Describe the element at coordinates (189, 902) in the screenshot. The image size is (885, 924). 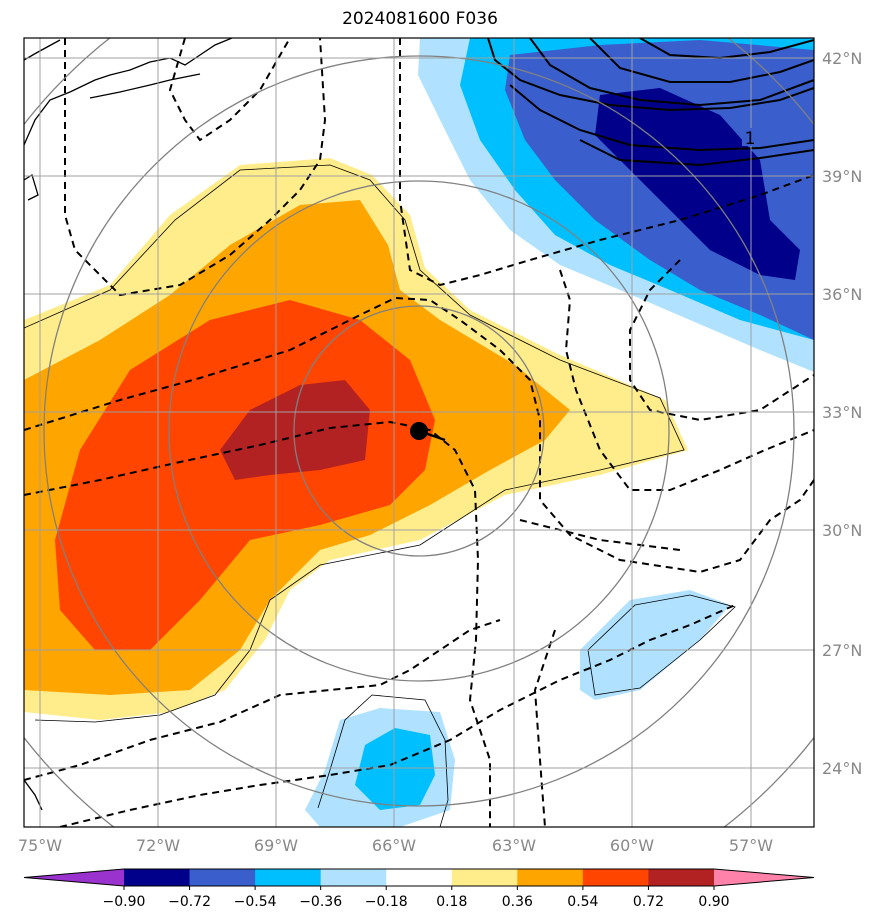
I see `colorbar-tick-label: −0.72` at that location.